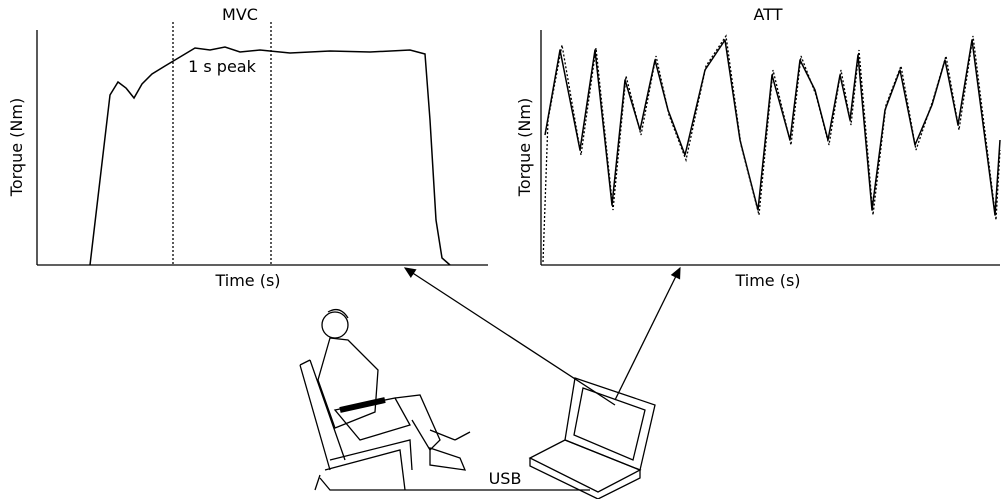 The image size is (1006, 499). What do you see at coordinates (768, 14) in the screenshot?
I see `panel-title: ATT` at bounding box center [768, 14].